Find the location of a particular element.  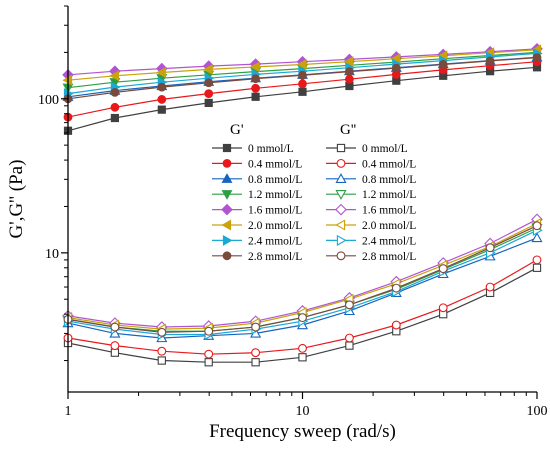

legend-label-storage-7: 2.8 mmol/L is located at coordinates (275, 257).